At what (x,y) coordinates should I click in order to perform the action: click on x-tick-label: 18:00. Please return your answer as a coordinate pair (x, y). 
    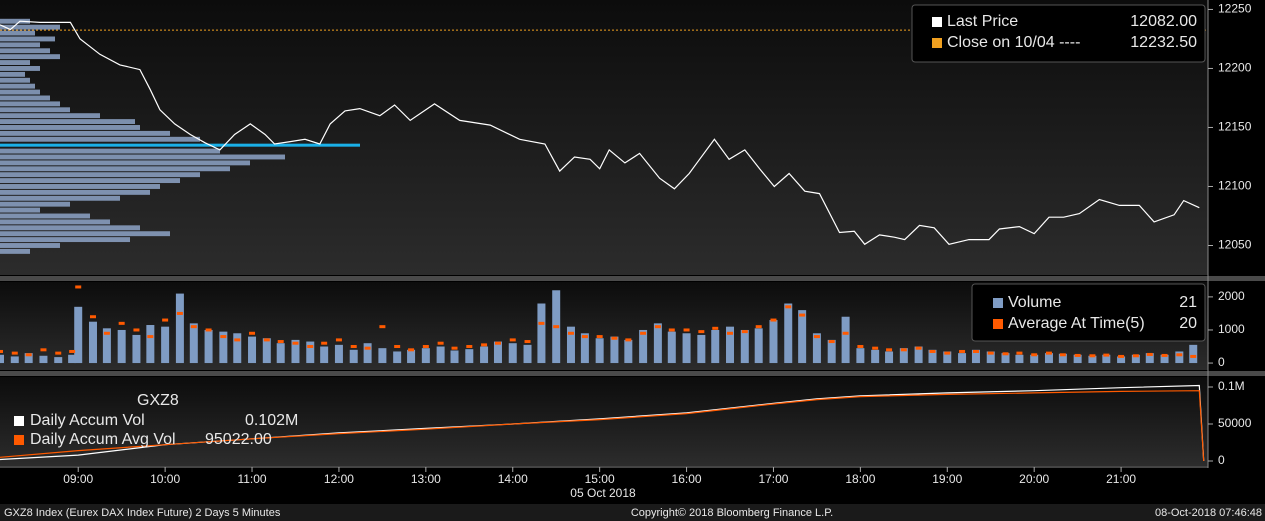
    Looking at the image, I should click on (860, 479).